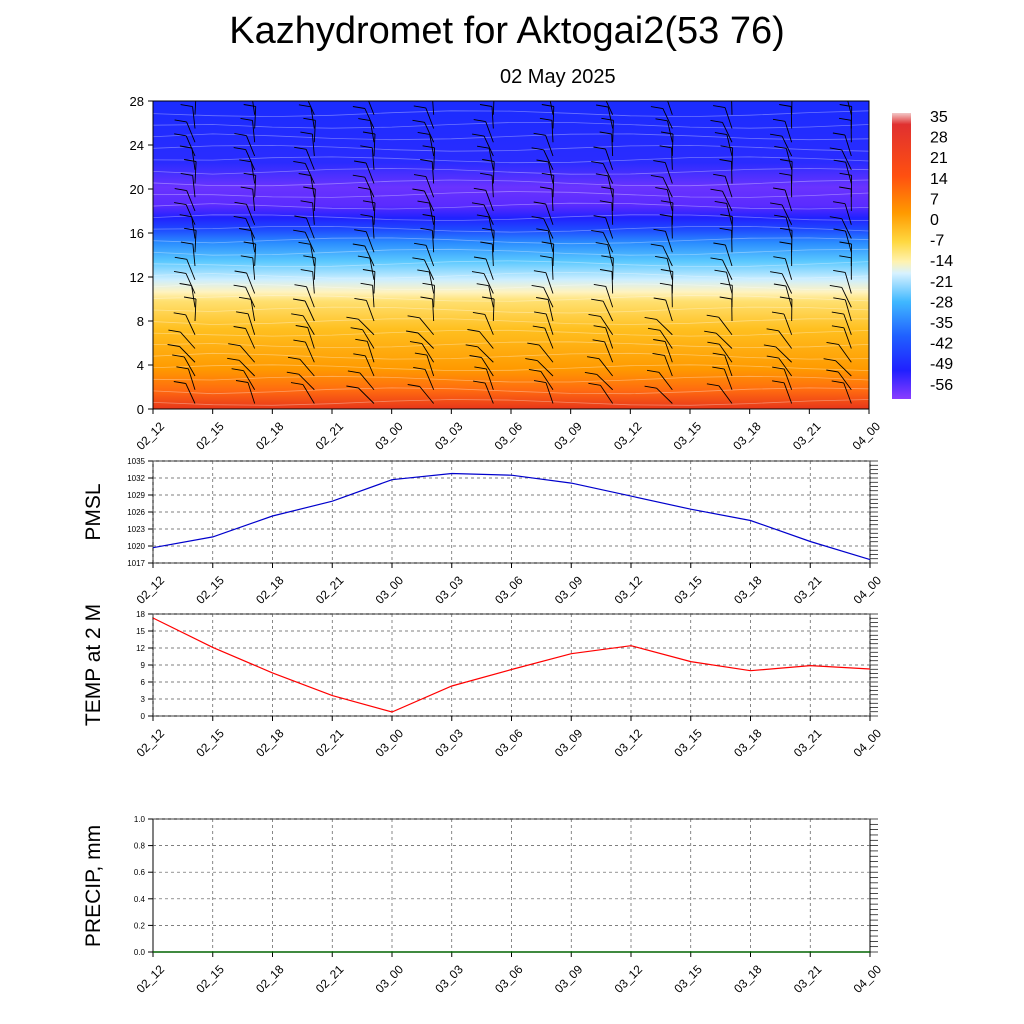 The image size is (1024, 1024). What do you see at coordinates (688, 979) in the screenshot?
I see `precip-x-tick-label: 03_15` at bounding box center [688, 979].